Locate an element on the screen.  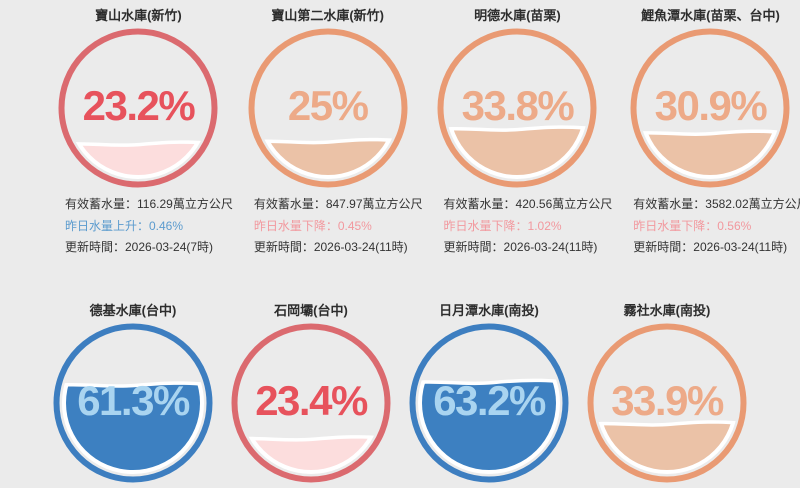
reservoir-title: 明德水庫(苗栗) is located at coordinates (517, 15).